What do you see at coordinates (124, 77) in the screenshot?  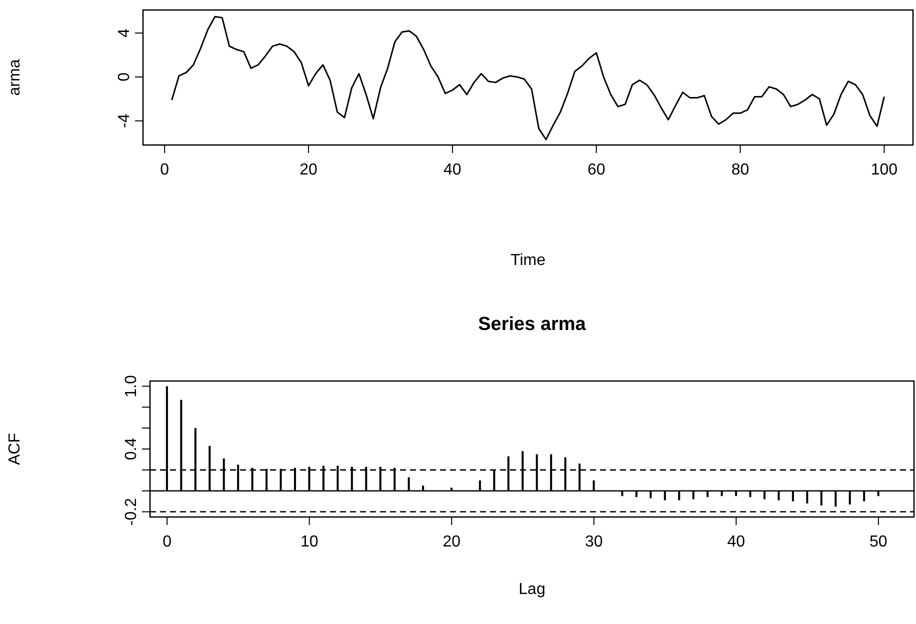 I see `y-tick-label: 0` at bounding box center [124, 77].